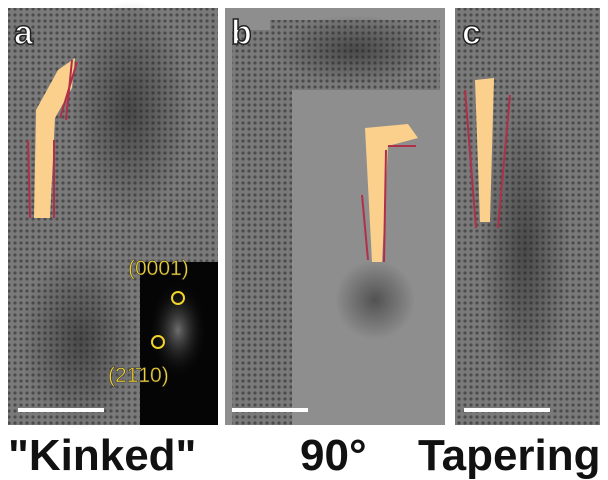  Describe the element at coordinates (138, 375) in the screenshot. I see `inset-label: (21̄10)` at that location.